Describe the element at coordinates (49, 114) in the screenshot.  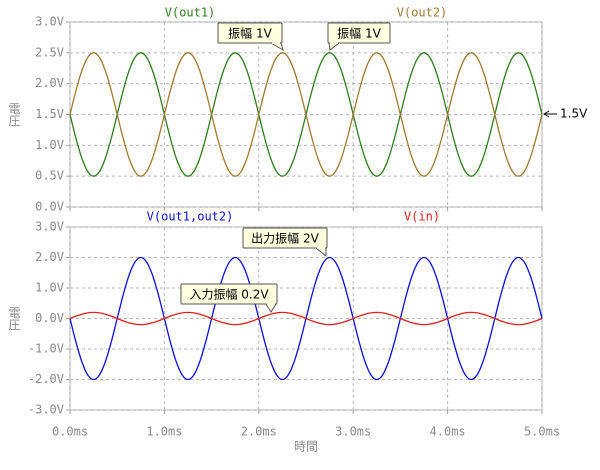
I see `y-tick-label: 1.5V` at that location.